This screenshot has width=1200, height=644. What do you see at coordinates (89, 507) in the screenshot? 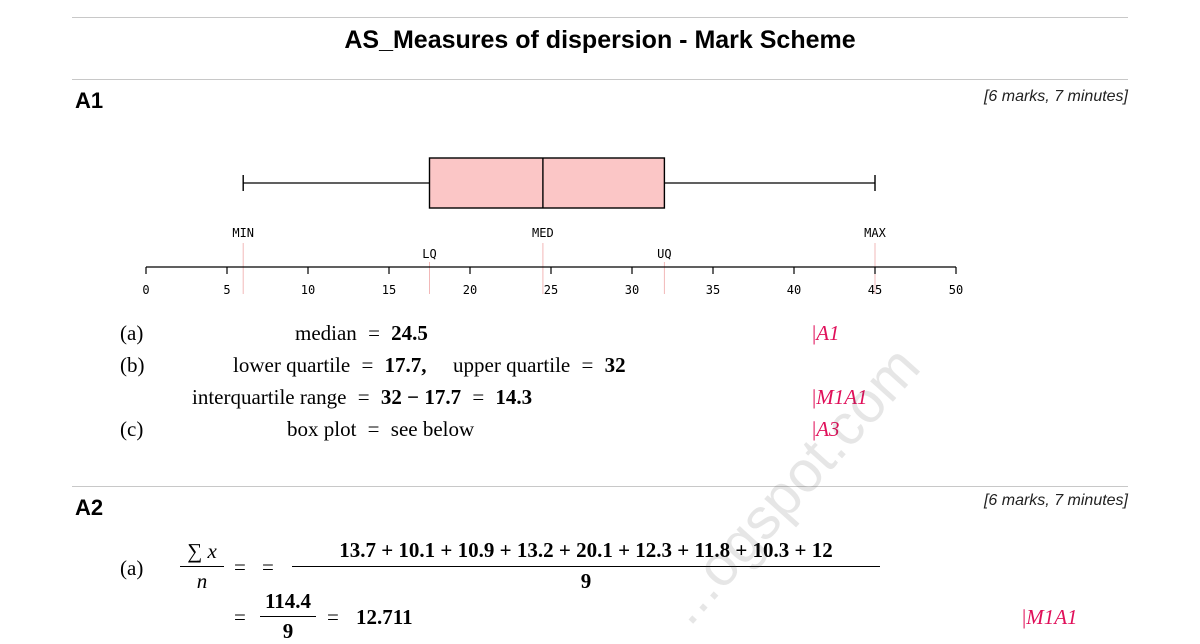
I see `question-number-a2: A2` at bounding box center [89, 507].